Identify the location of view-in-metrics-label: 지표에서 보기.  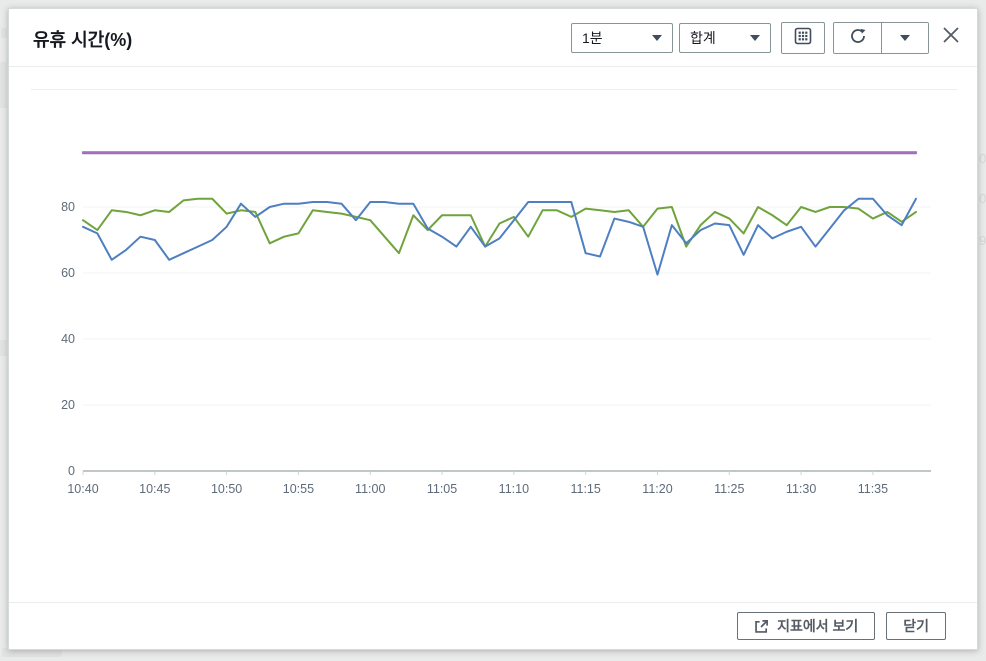
(818, 626).